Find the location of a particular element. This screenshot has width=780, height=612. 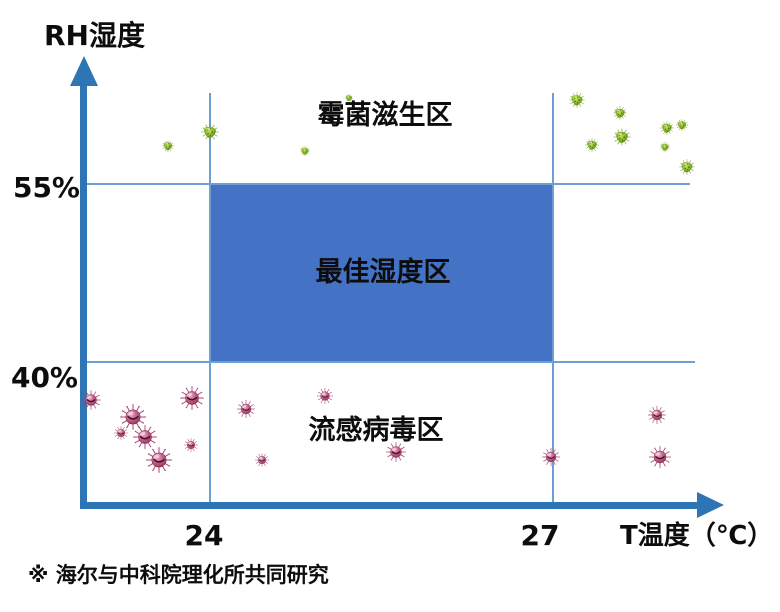

y-axis-title: RH湿度 is located at coordinates (94, 35).